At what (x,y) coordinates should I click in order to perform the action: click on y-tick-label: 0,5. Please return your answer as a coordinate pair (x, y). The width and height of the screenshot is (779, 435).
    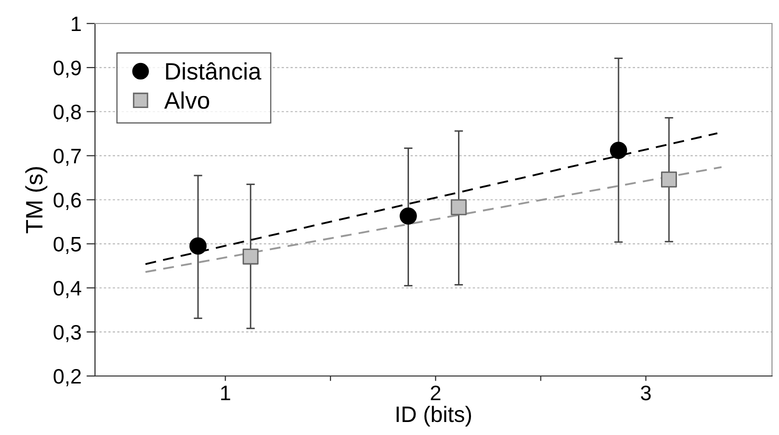
    Looking at the image, I should click on (67, 245).